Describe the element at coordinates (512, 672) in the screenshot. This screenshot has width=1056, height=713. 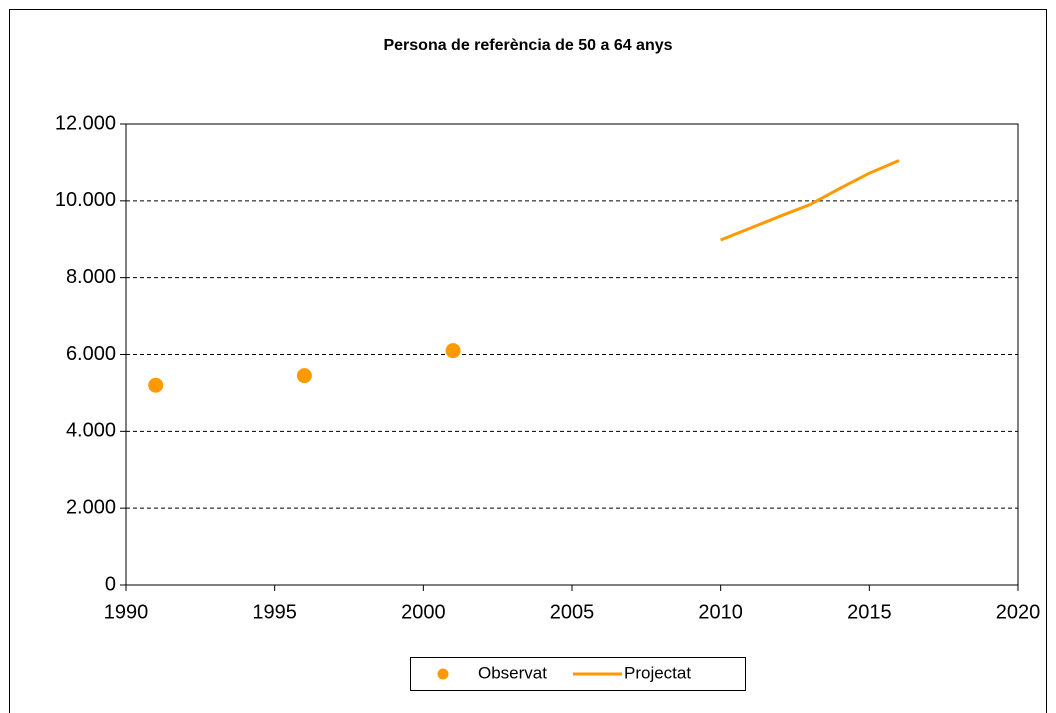
I see `legend-label: Observat` at that location.